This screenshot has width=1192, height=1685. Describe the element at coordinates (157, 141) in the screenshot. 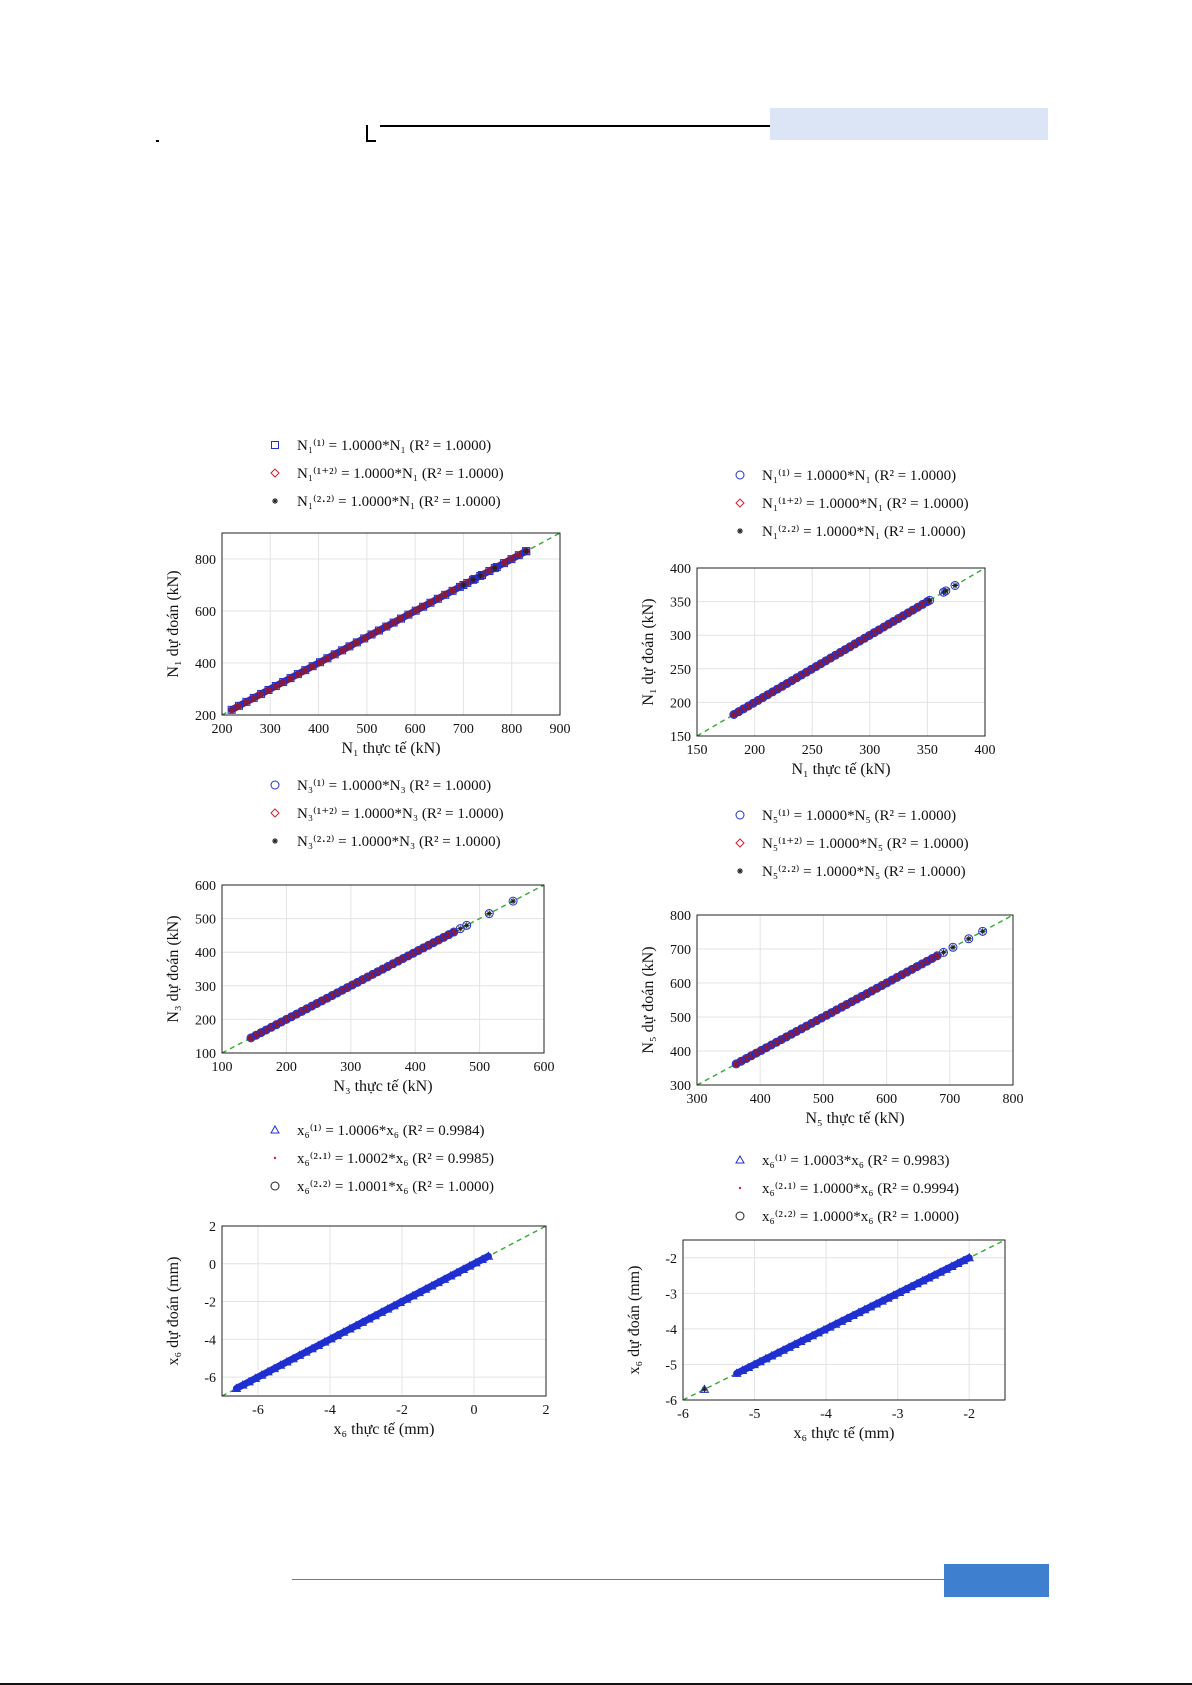

I see `header-rule-left` at that location.